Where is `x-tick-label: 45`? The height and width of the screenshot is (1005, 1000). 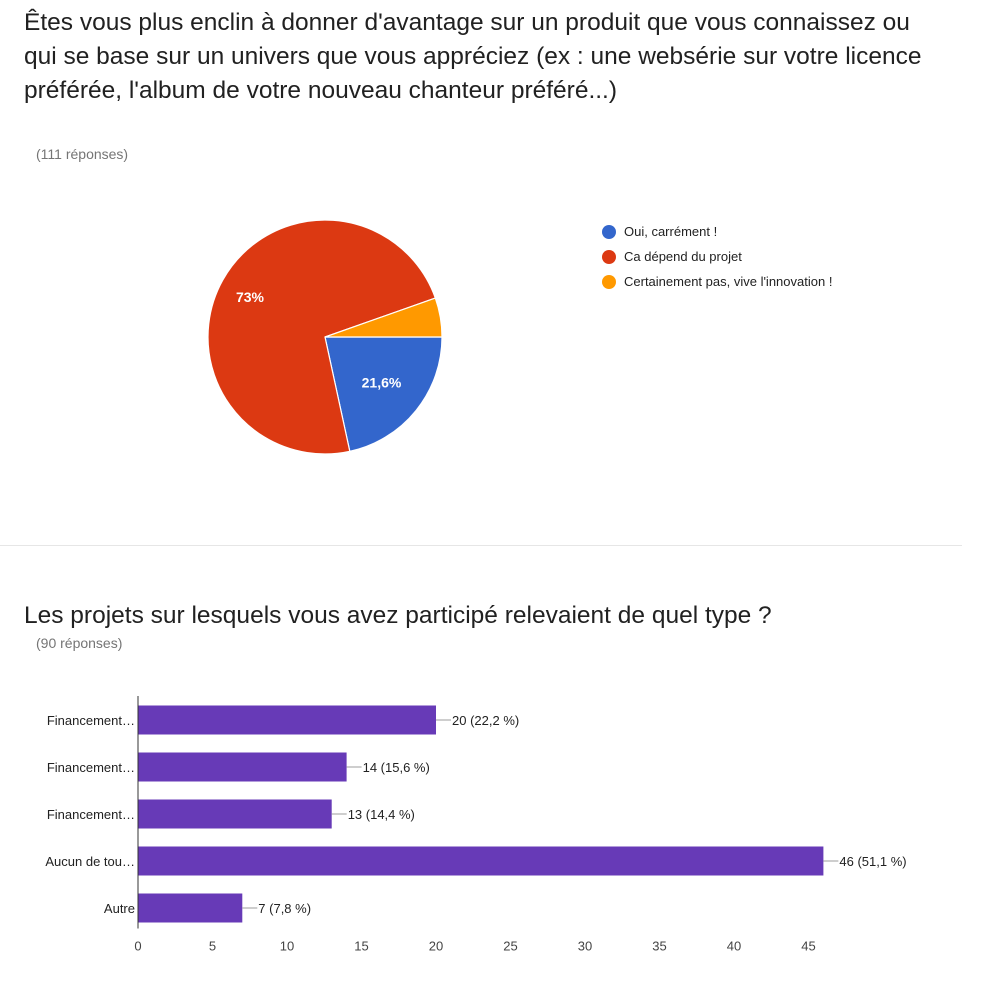 x-tick-label: 45 is located at coordinates (808, 946).